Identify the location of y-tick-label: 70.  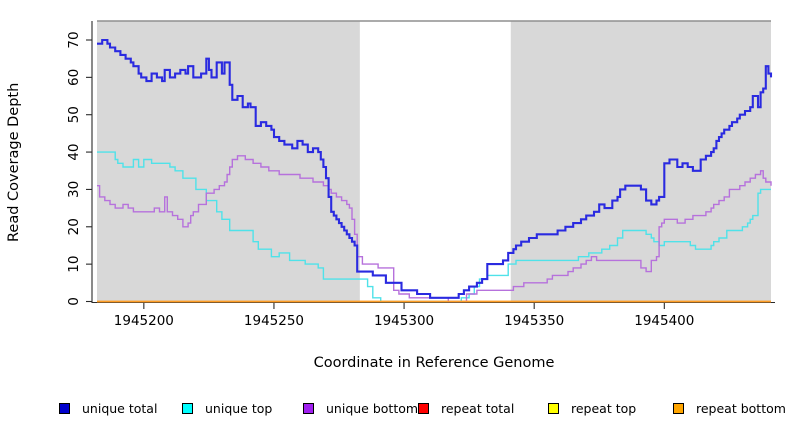
(74, 39).